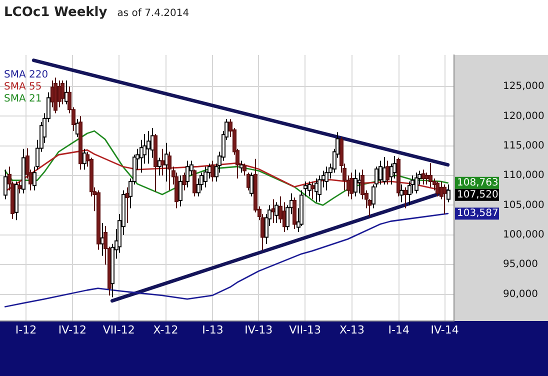 This screenshot has width=548, height=376. What do you see at coordinates (523, 205) in the screenshot?
I see `y-tick-label: 105,000` at bounding box center [523, 205].